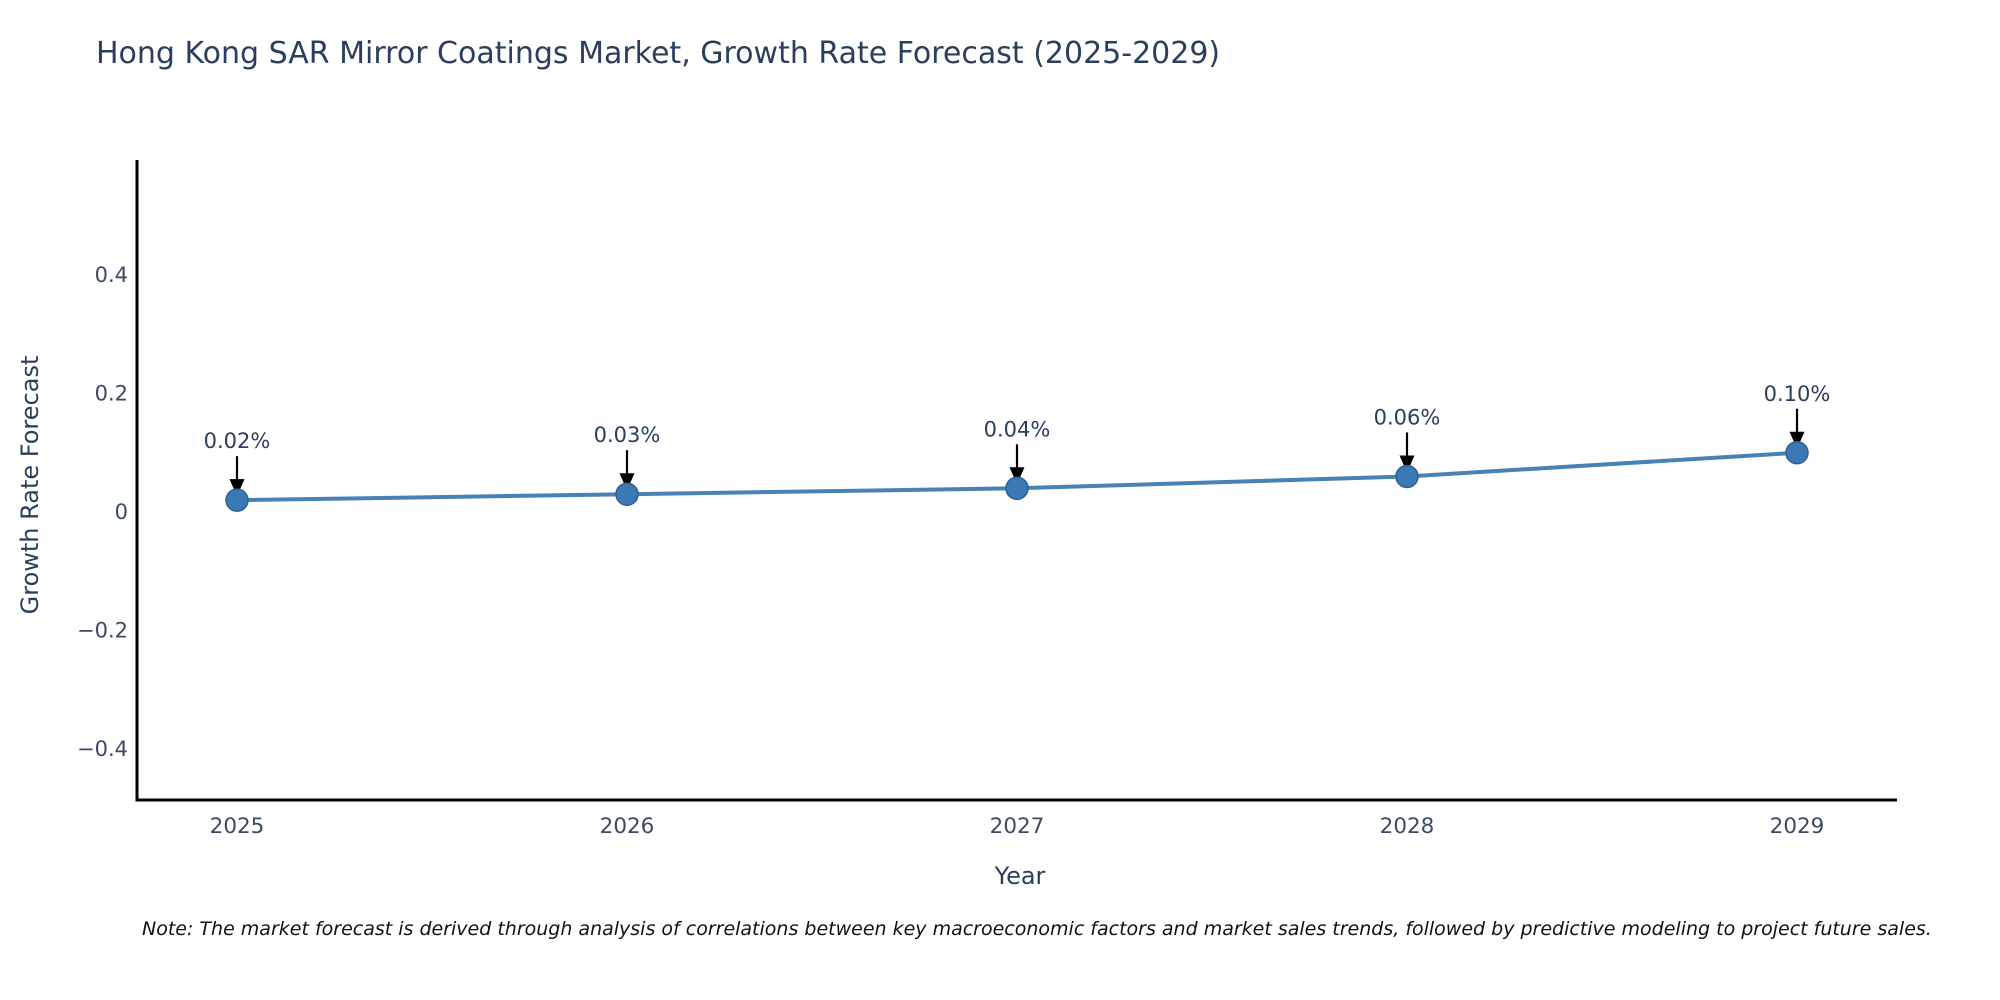 The height and width of the screenshot is (1000, 2000). Describe the element at coordinates (1407, 417) in the screenshot. I see `point-annotation-label: 0.06%` at that location.